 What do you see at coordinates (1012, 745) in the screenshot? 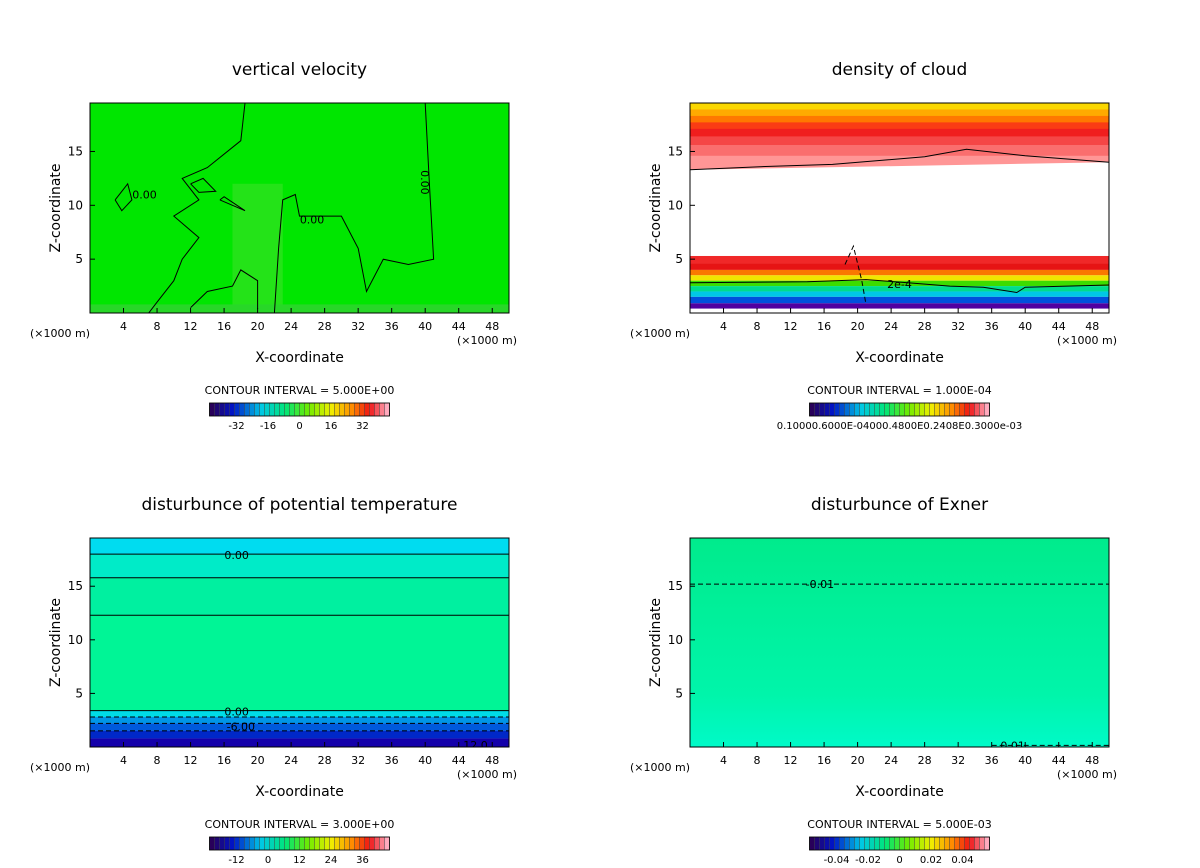
I see `contour-label: 0.01` at bounding box center [1012, 745].